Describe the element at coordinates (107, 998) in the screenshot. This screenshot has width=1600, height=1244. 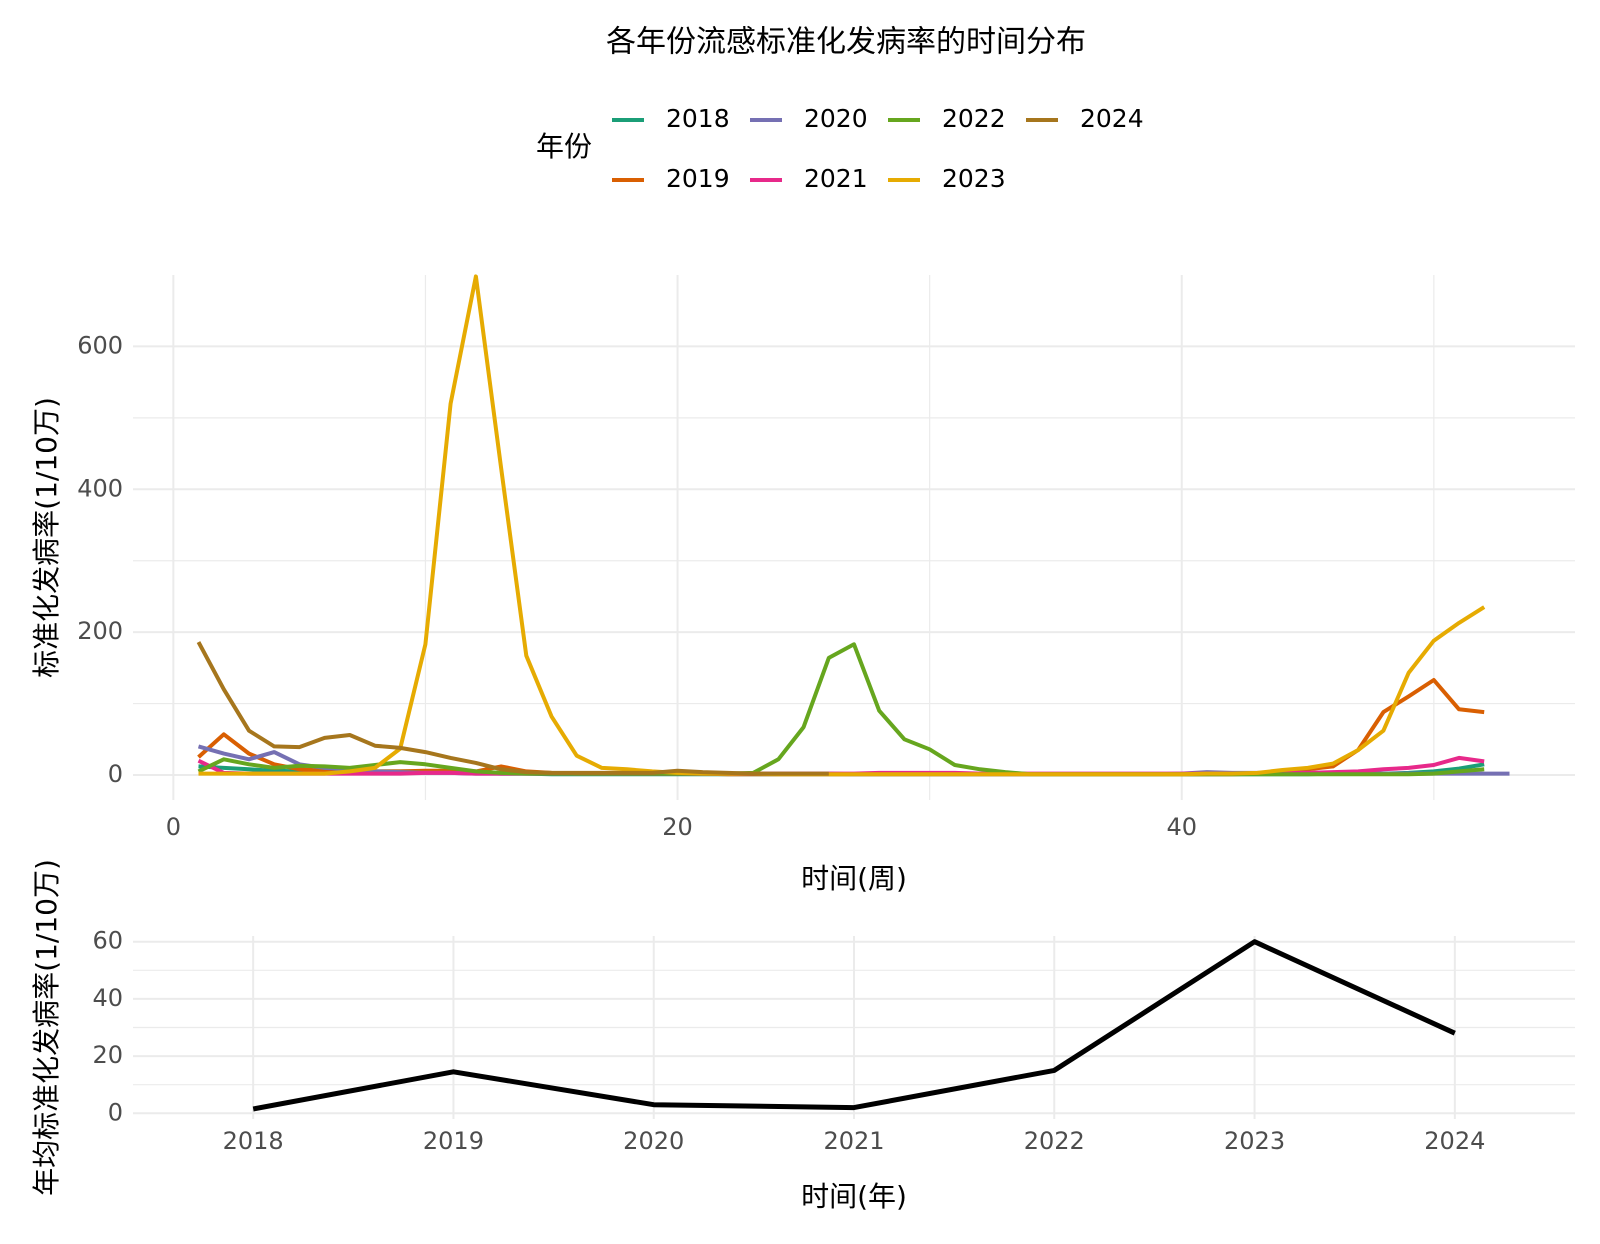
I see `y-tick-label: 40` at that location.